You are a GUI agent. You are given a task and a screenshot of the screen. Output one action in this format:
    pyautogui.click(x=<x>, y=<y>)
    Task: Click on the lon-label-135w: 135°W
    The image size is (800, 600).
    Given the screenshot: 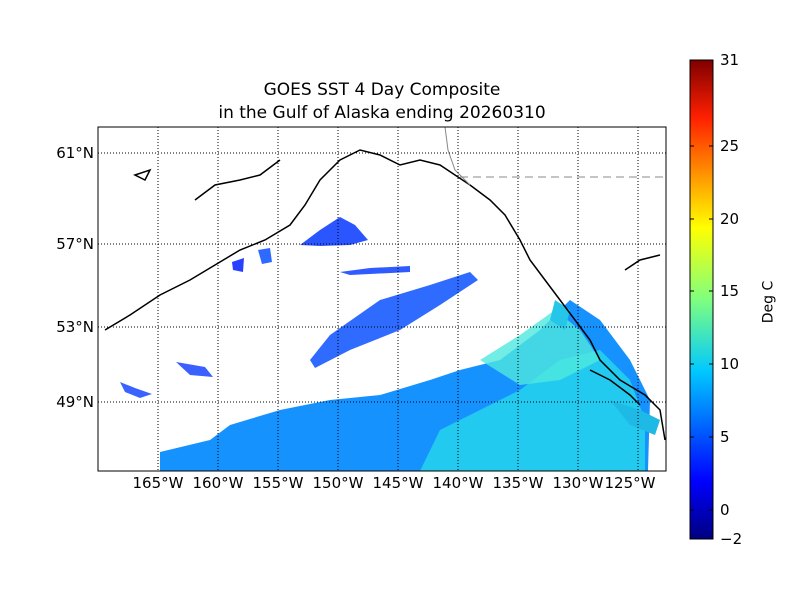 What is the action you would take?
    pyautogui.click(x=518, y=483)
    